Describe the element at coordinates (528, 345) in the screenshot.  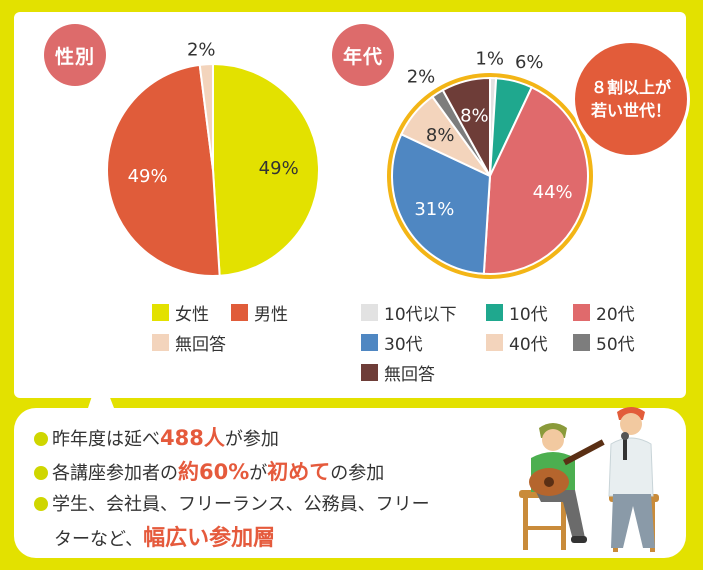
I see `legend-label-40s: 40代` at that location.